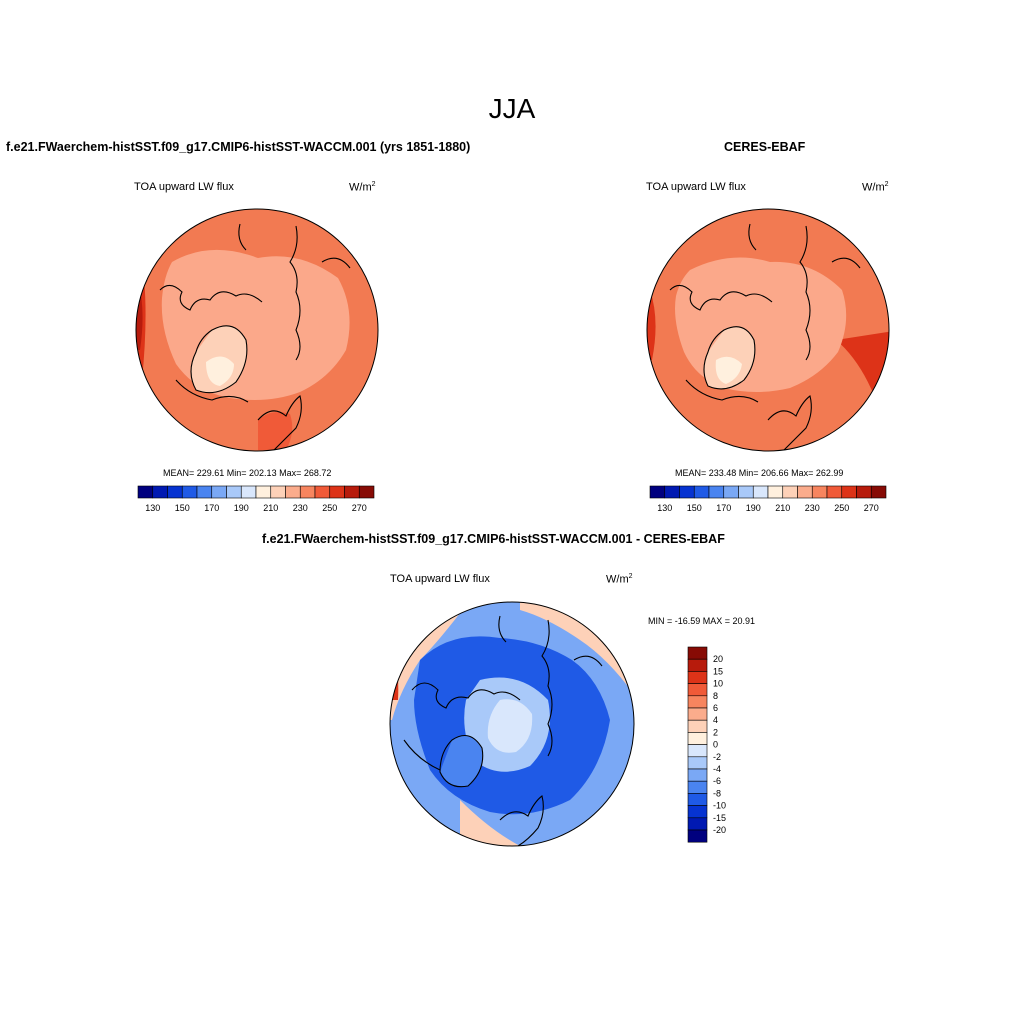 This screenshot has height=1024, width=1024. I want to click on map3-pole-core, so click(510, 726).